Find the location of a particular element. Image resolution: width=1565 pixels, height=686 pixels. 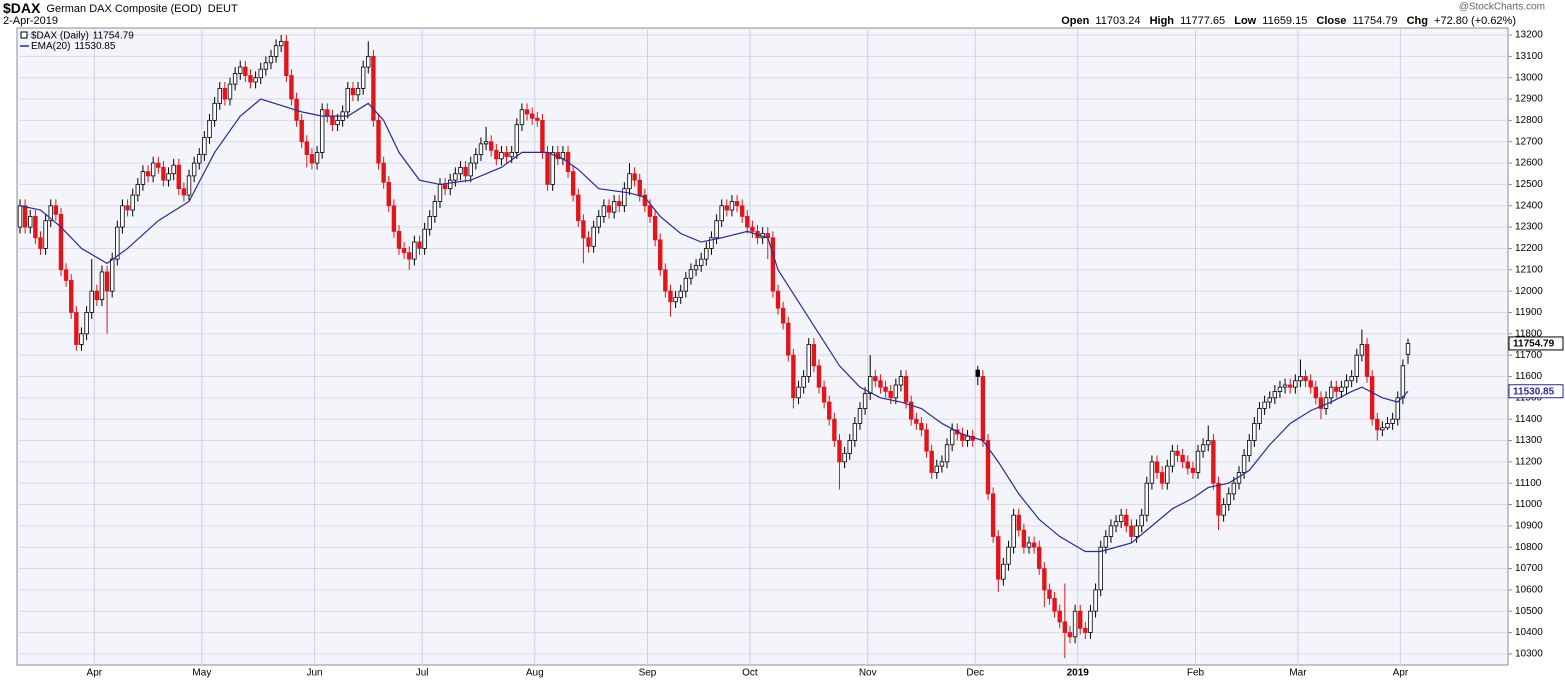

legend-label: $DAX (Daily) is located at coordinates (60, 35).